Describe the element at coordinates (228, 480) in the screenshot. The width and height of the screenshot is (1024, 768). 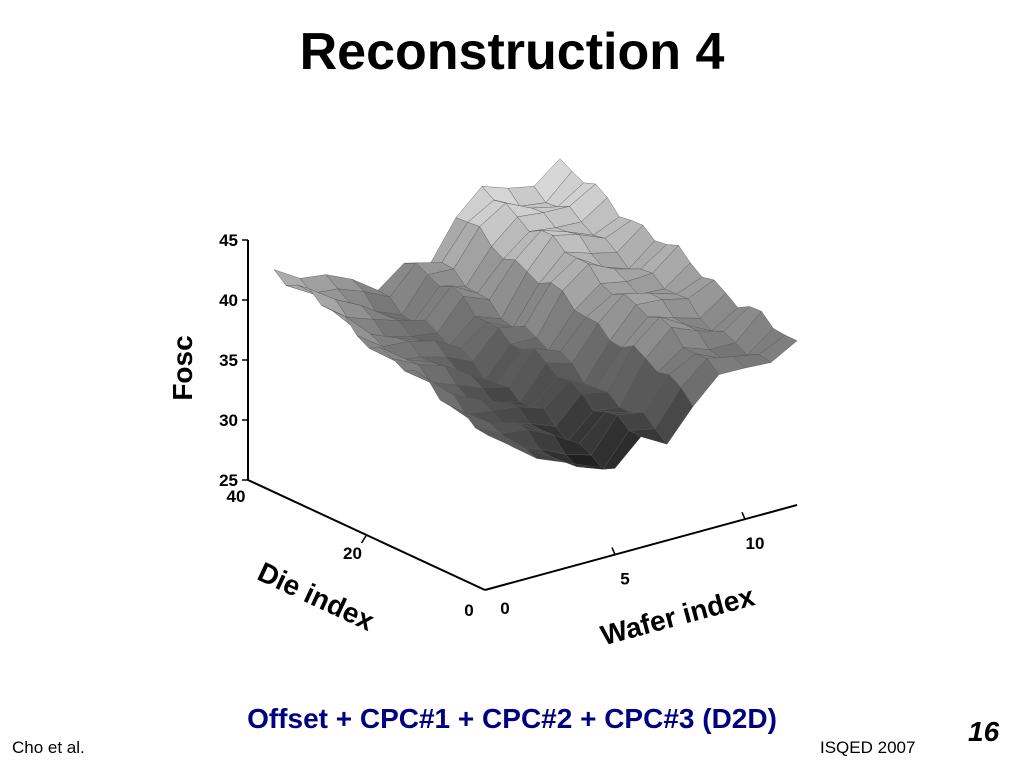
I see `z-tick-label: 25` at that location.